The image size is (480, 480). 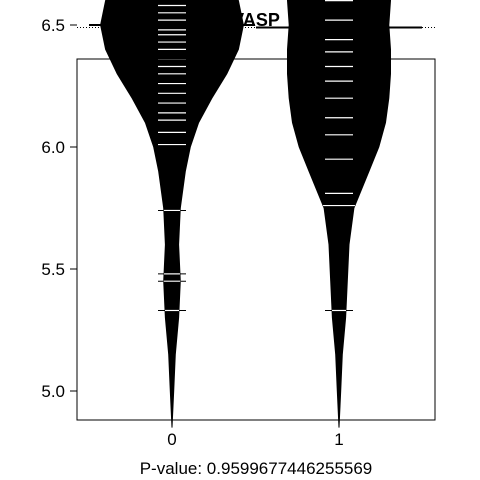 What do you see at coordinates (53, 147) in the screenshot?
I see `y-tick-label: 6.0` at bounding box center [53, 147].